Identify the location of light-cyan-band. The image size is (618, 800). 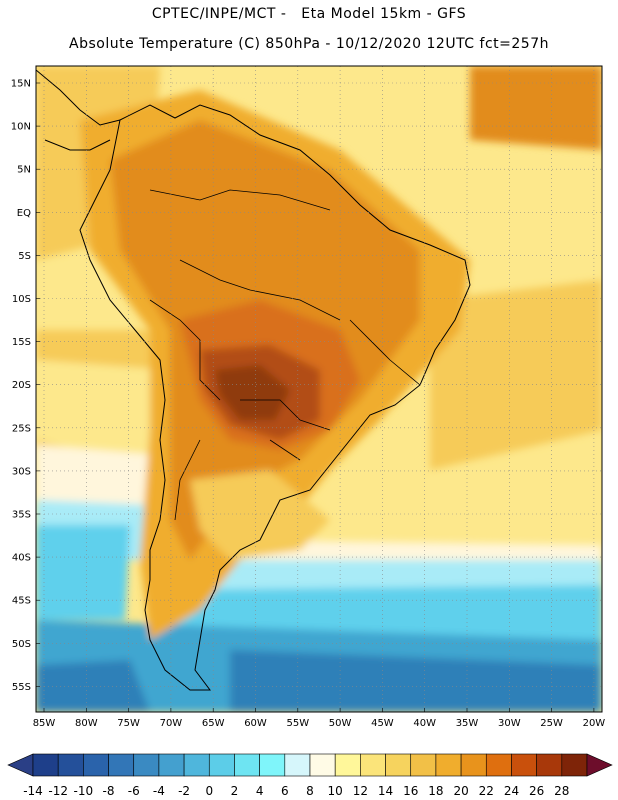
(319, 552).